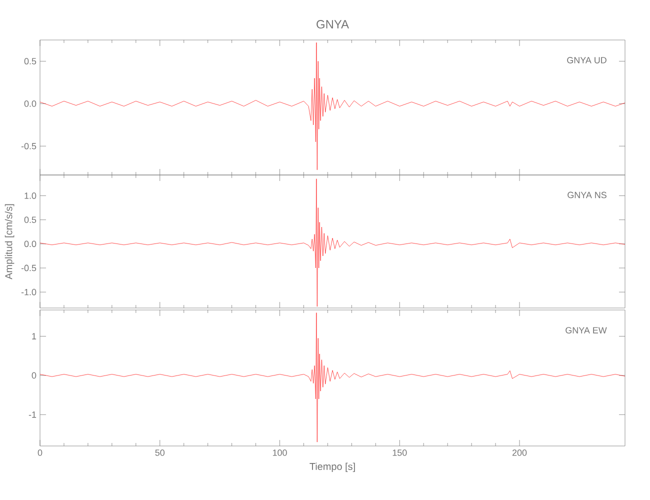 The height and width of the screenshot is (500, 650). I want to click on y-tick-label: -1, so click(32, 415).